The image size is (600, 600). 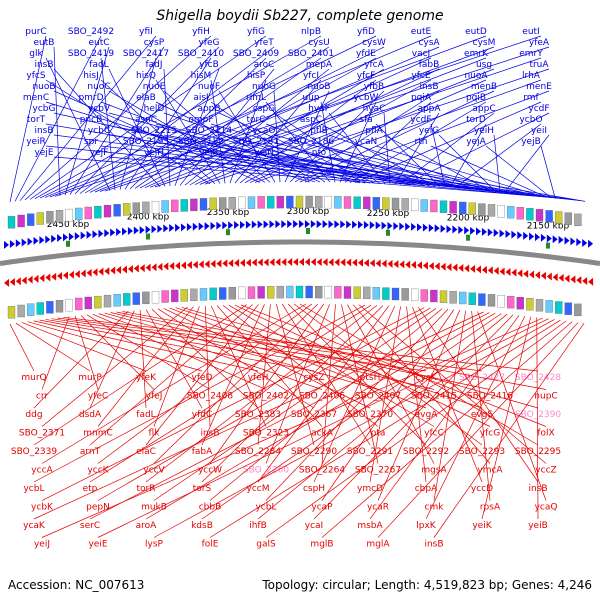 What do you see at coordinates (97, 545) in the screenshot?
I see `reverse-gene-label: yeiE` at bounding box center [97, 545].